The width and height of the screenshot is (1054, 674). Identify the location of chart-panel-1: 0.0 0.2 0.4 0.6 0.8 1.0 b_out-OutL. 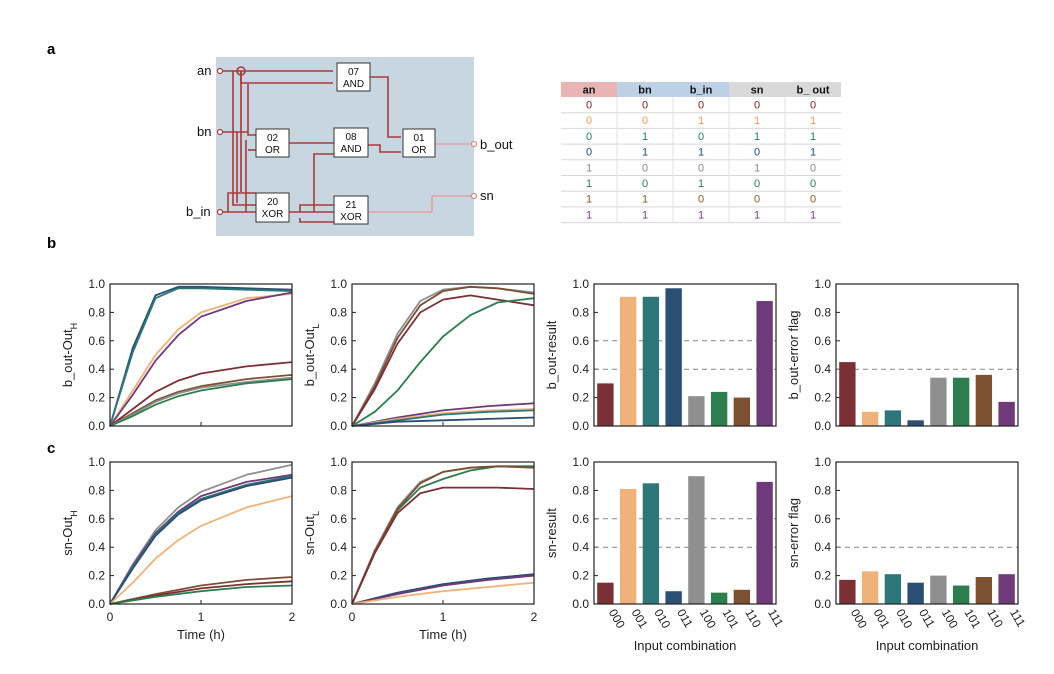
(418, 355).